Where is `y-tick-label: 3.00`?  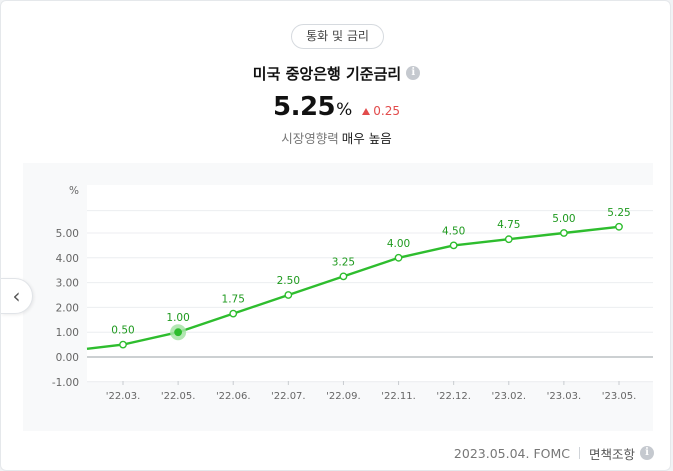
y-tick-label: 3.00 is located at coordinates (67, 284).